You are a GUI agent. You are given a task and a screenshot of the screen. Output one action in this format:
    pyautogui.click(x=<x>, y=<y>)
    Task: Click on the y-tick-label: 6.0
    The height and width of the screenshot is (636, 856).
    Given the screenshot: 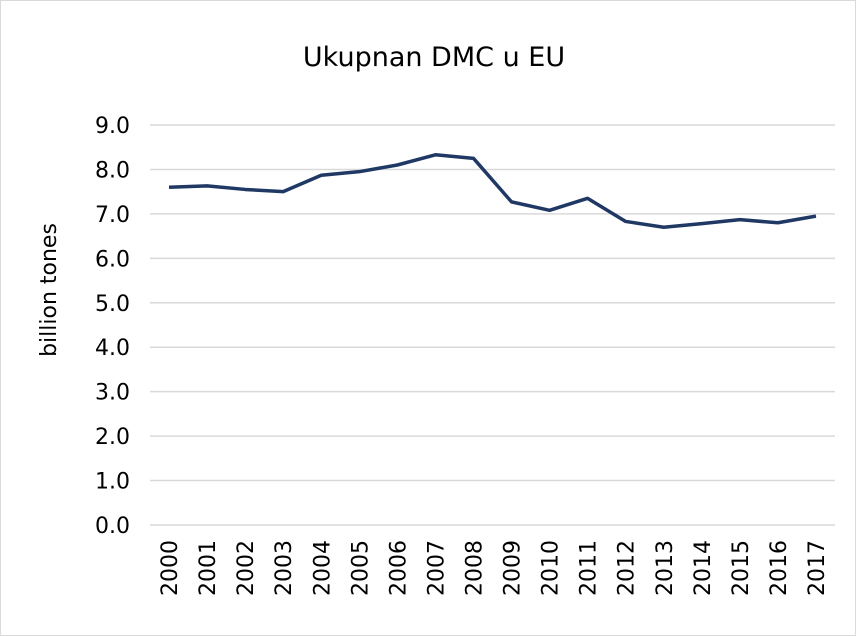 What is the action you would take?
    pyautogui.click(x=112, y=259)
    